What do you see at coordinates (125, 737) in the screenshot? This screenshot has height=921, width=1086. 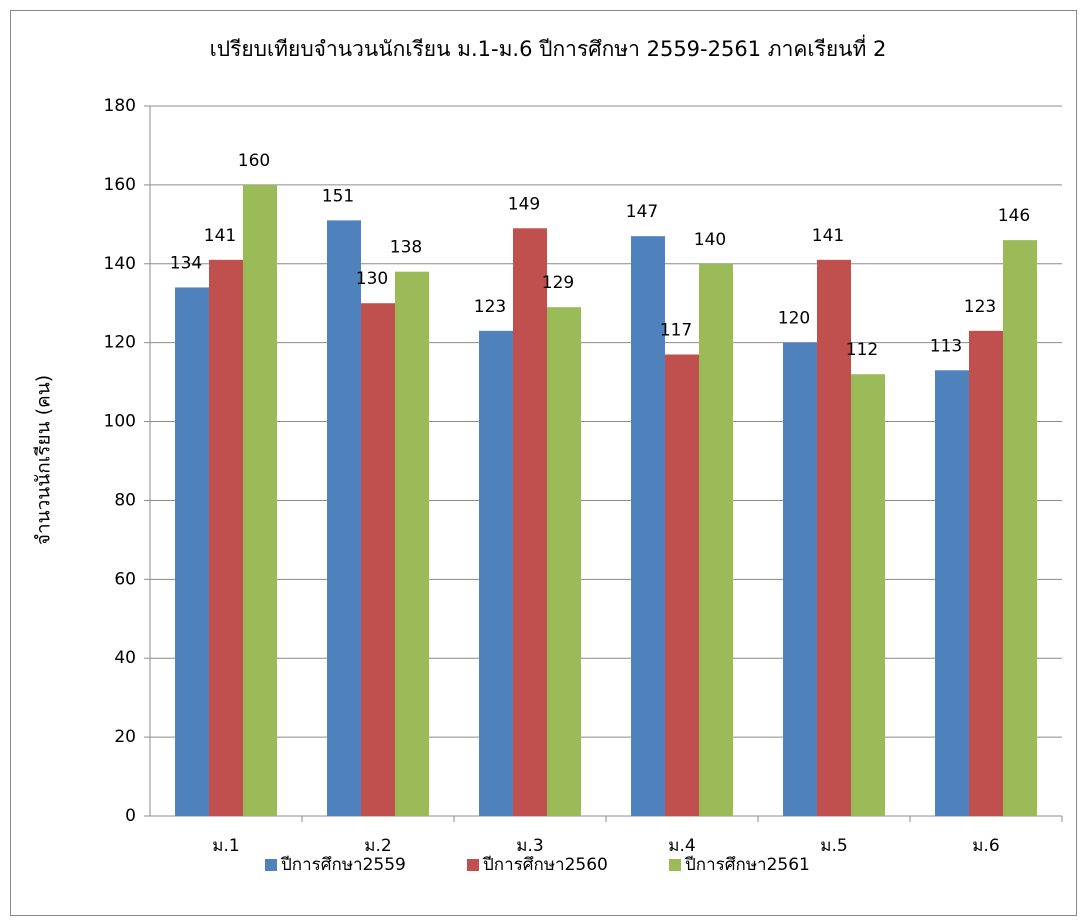 I see `y-tick-label: 20` at bounding box center [125, 737].